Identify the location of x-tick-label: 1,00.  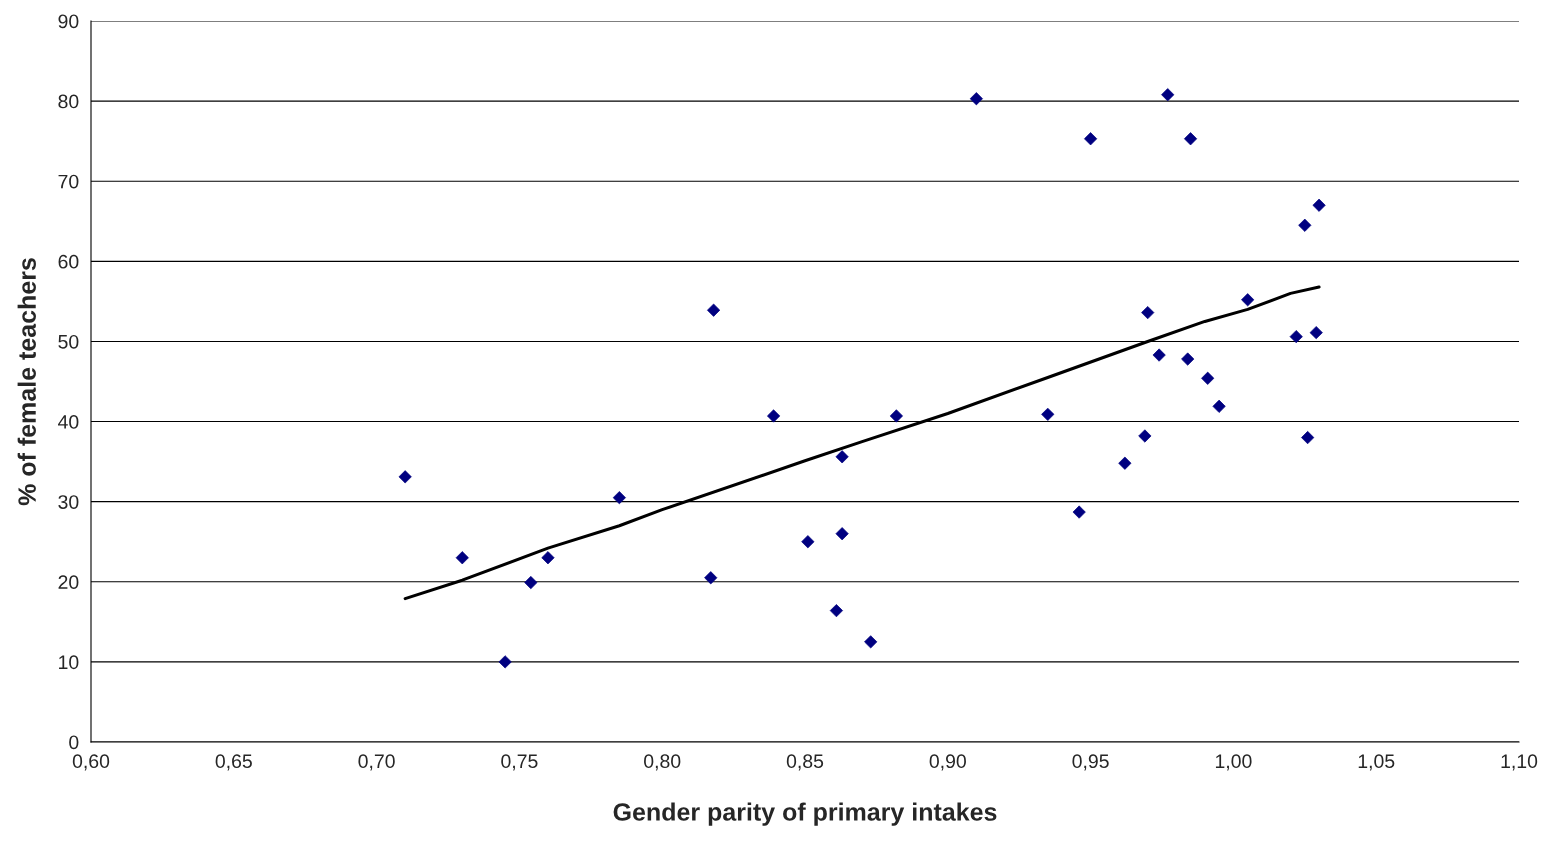
(1233, 762).